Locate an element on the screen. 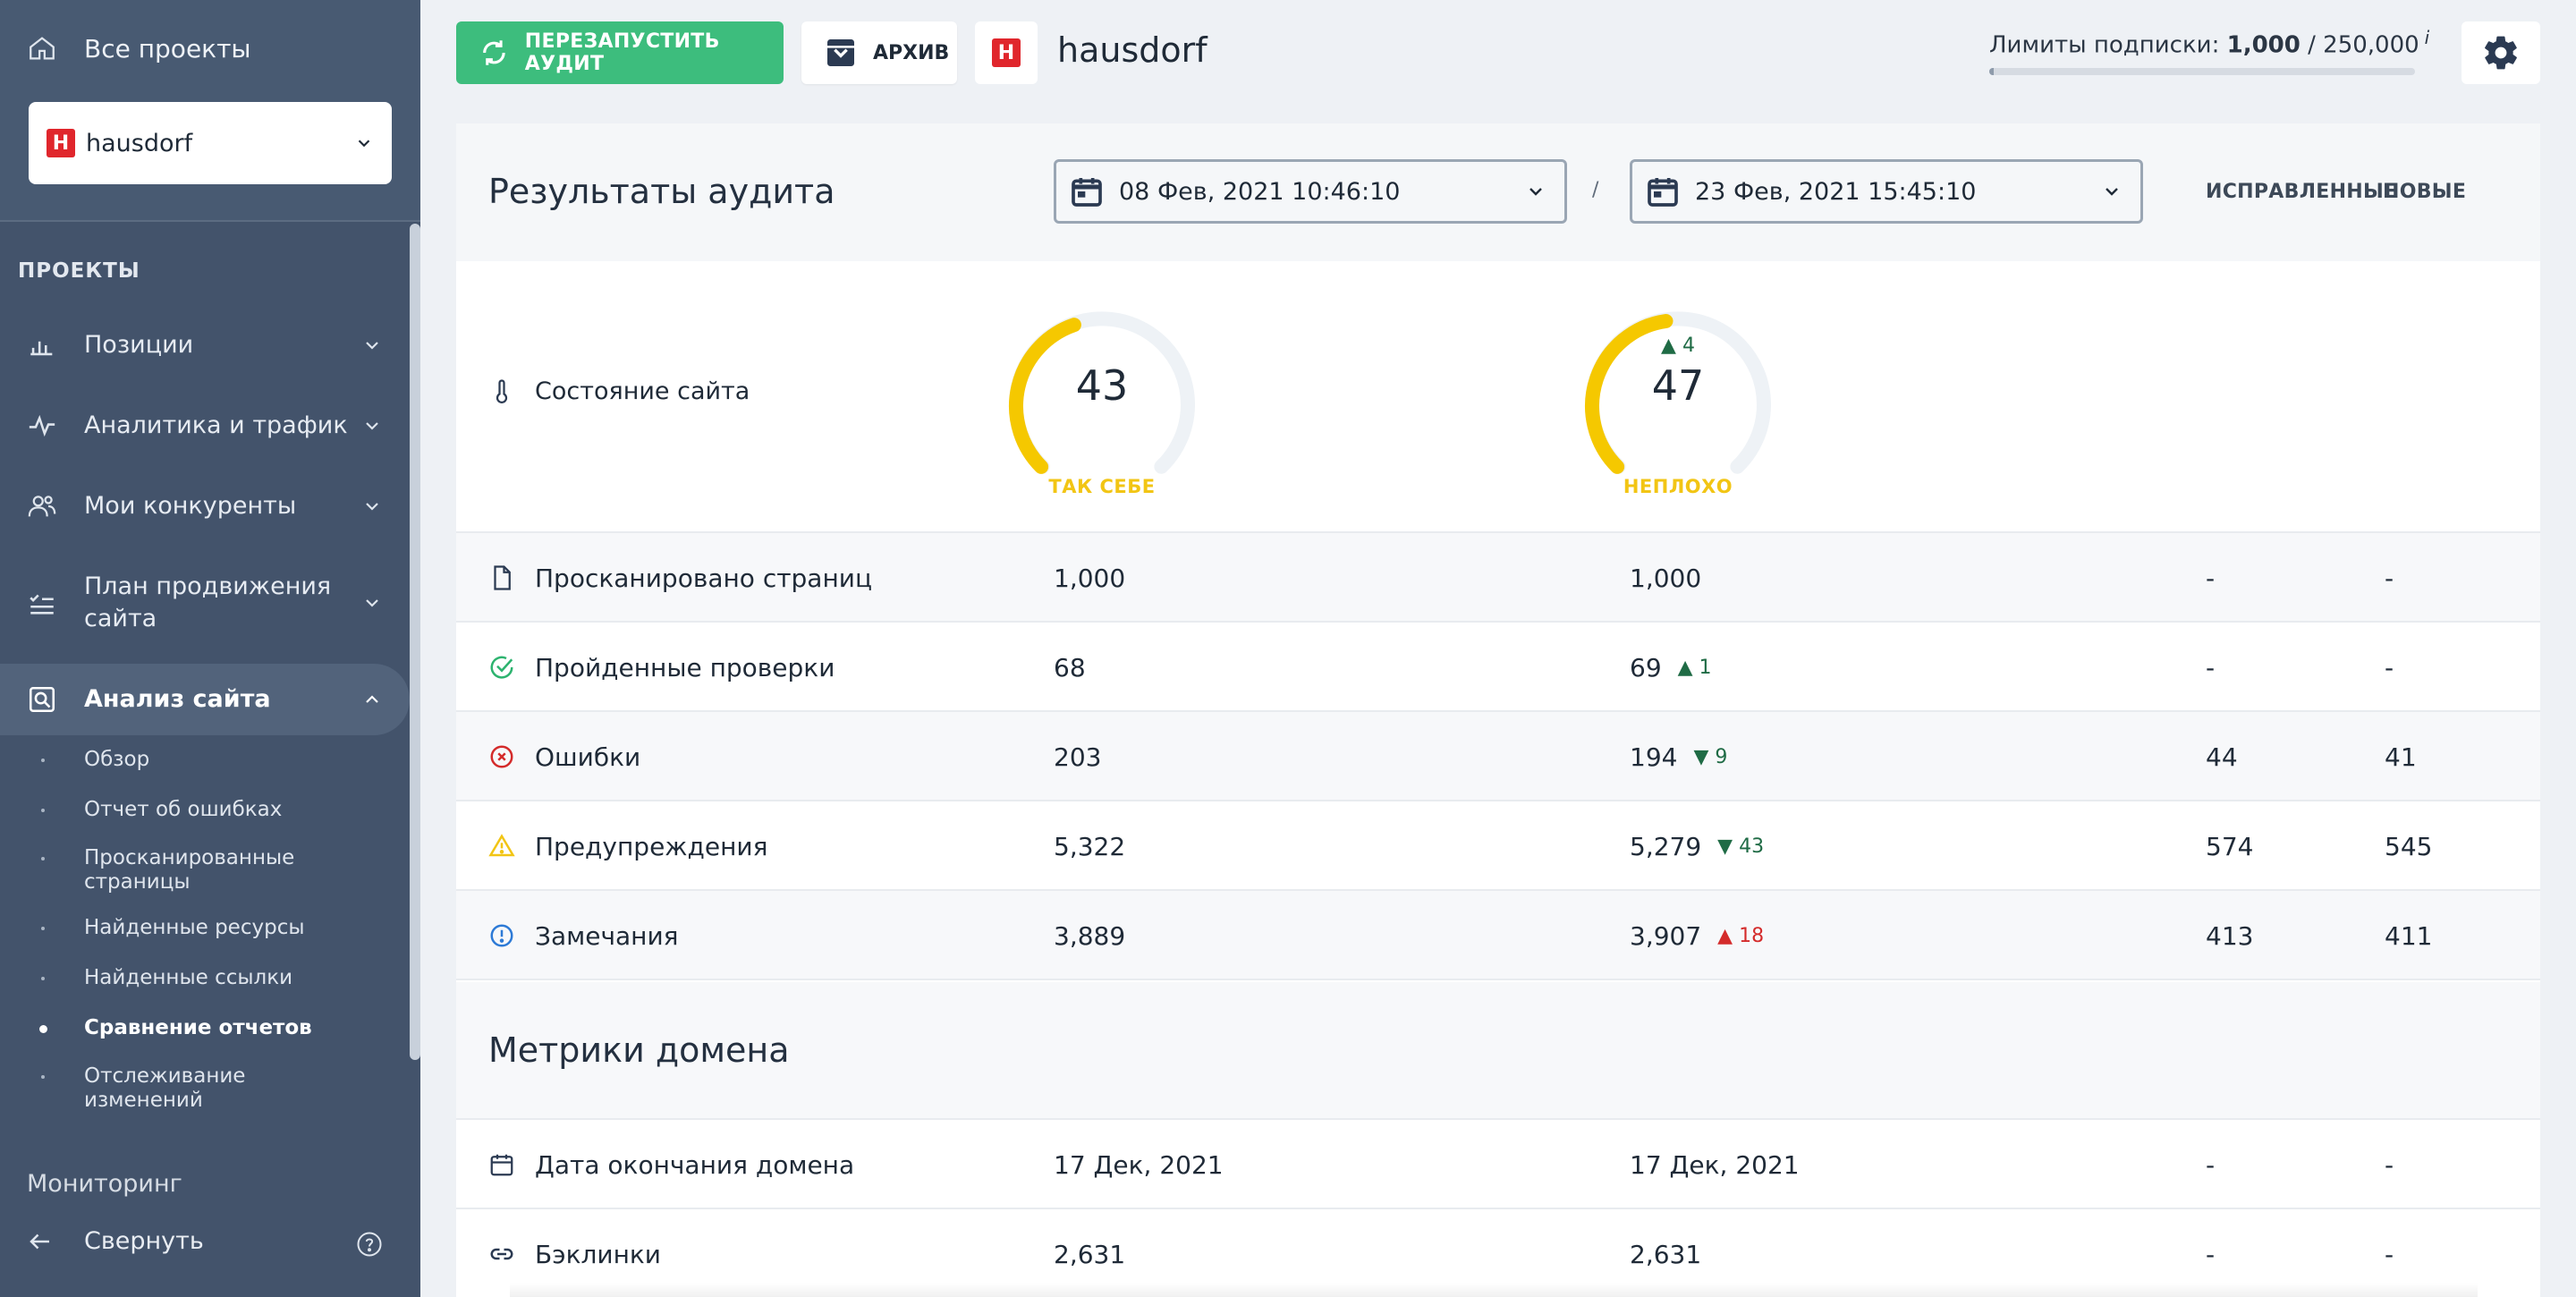  row-label-group: Ошибки is located at coordinates (564, 756).